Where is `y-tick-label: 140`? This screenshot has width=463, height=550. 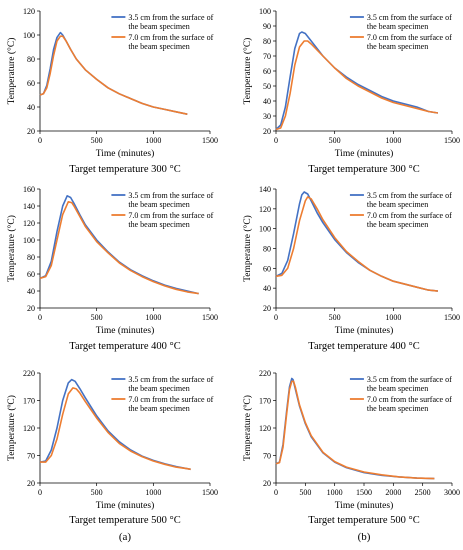 y-tick-label: 140 is located at coordinates (29, 206).